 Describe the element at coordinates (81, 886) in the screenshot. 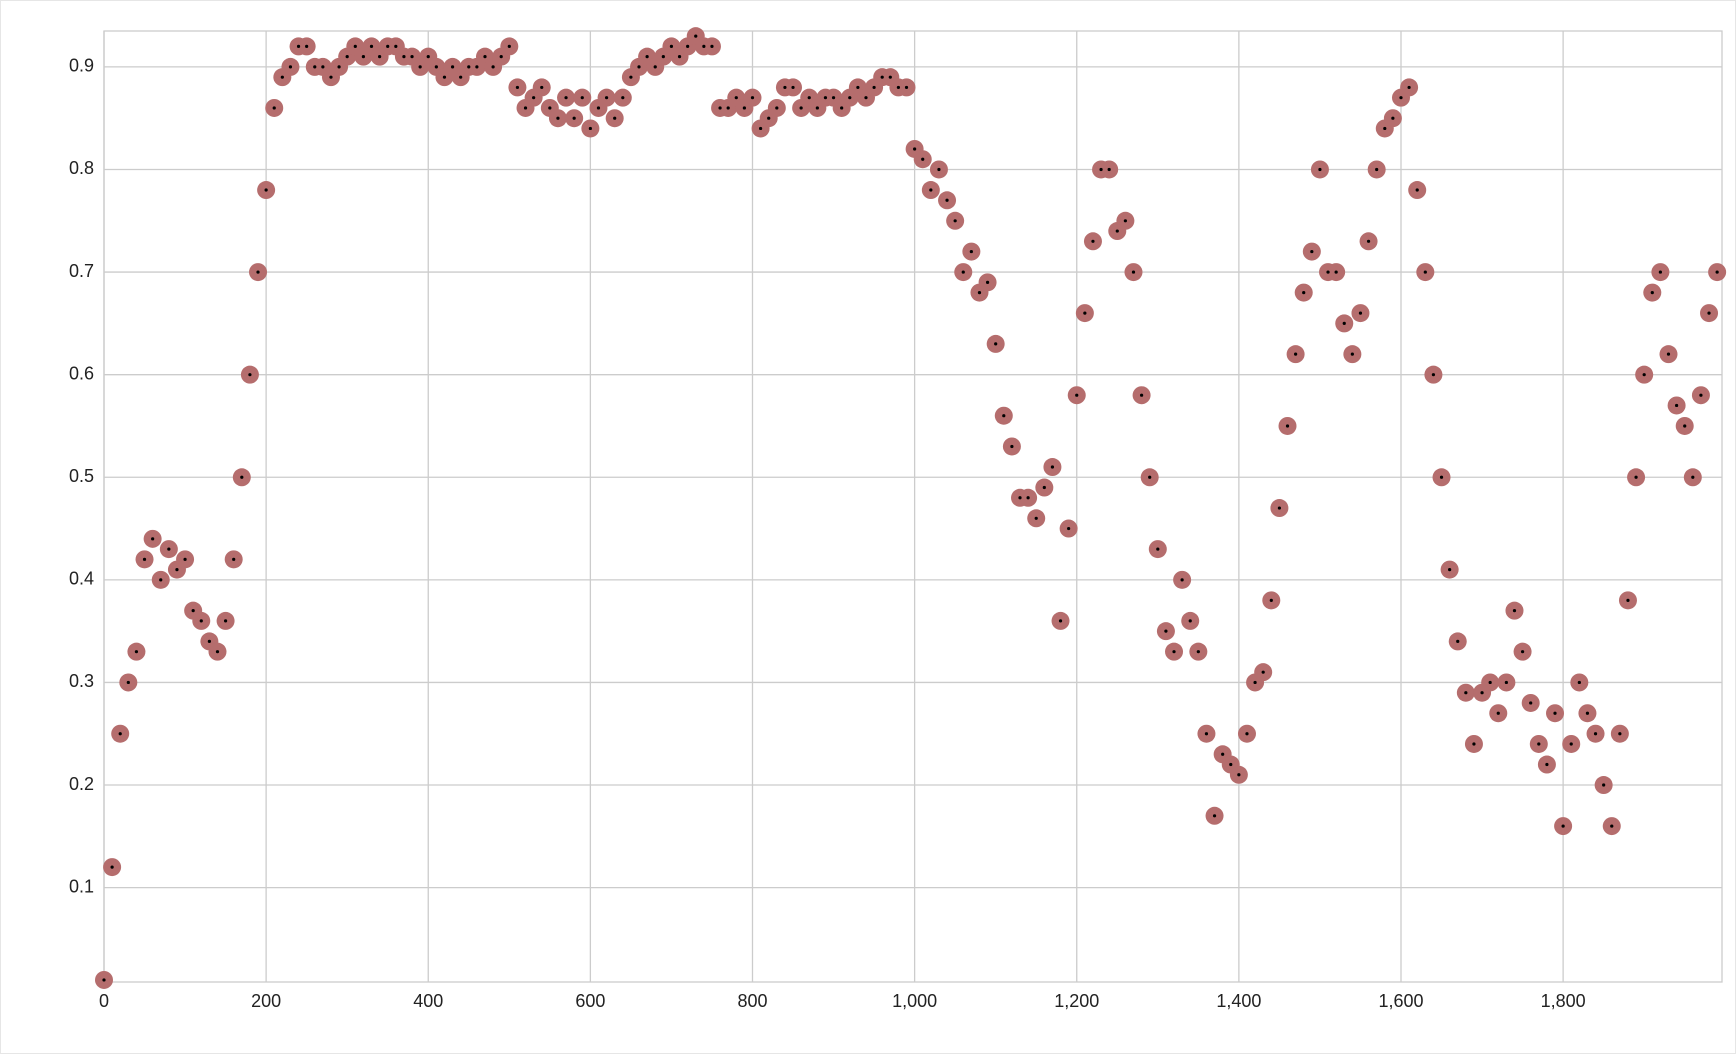

I see `y-tick-label: 0.1` at that location.